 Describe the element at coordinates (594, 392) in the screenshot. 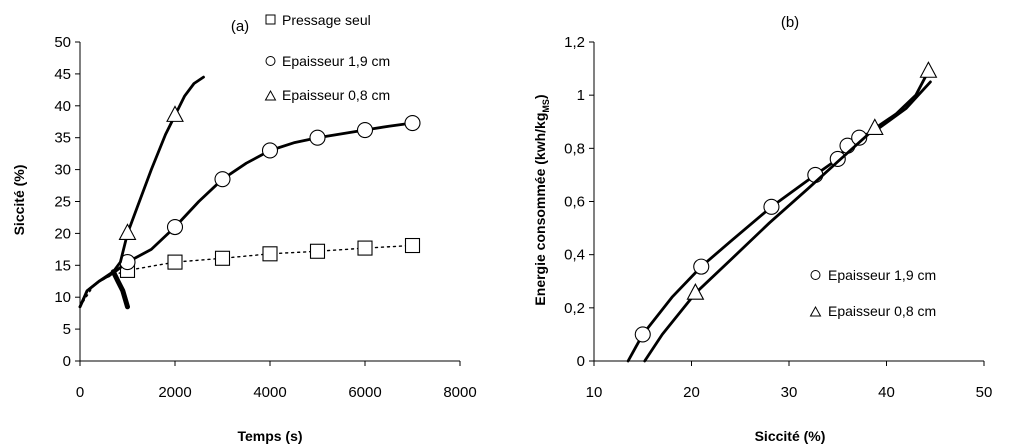

I see `panel-b-x-tick-label: 10` at that location.